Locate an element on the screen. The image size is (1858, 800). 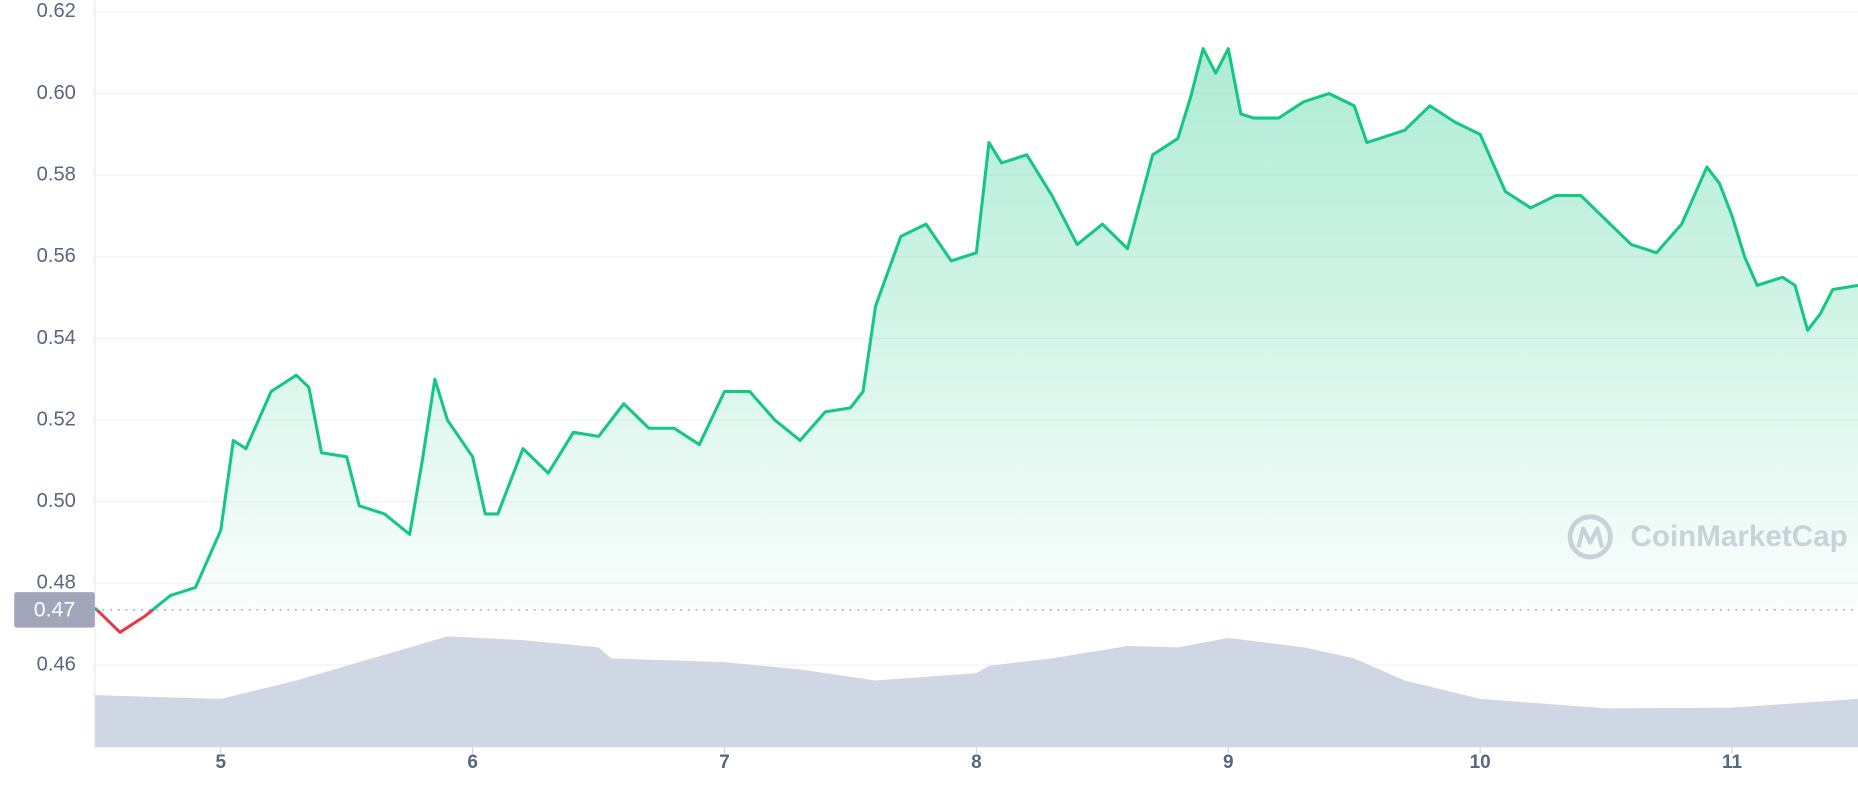
y-tick-label: 0.62 is located at coordinates (56, 11).